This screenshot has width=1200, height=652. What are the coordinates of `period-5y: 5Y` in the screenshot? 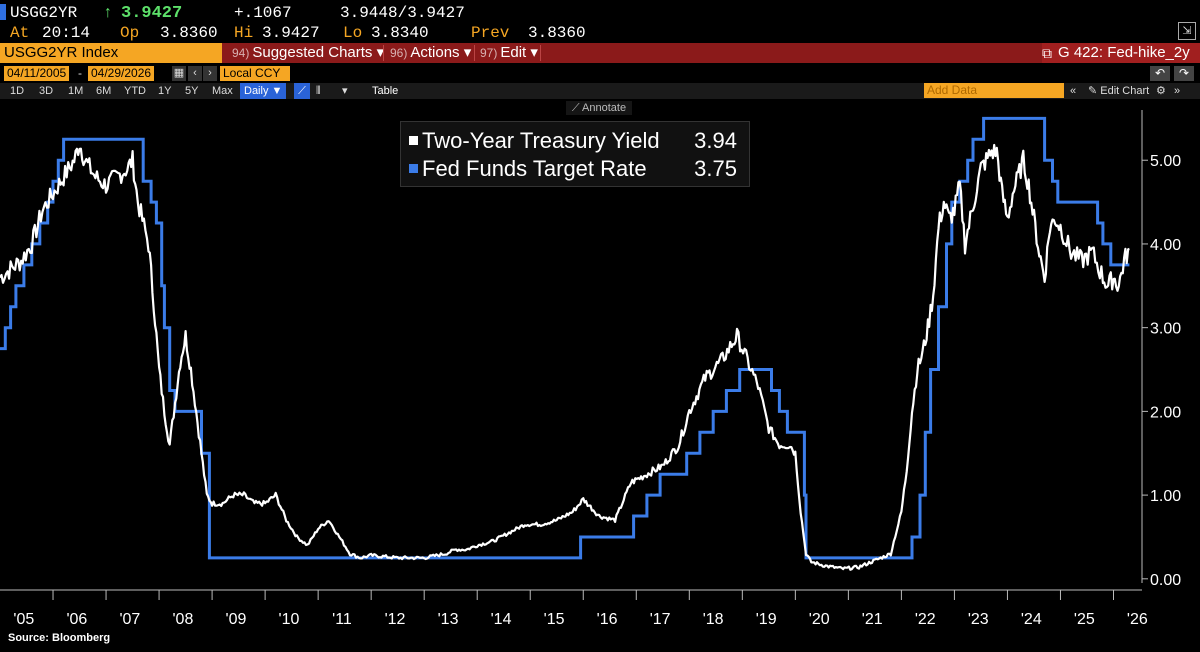 It's located at (192, 91).